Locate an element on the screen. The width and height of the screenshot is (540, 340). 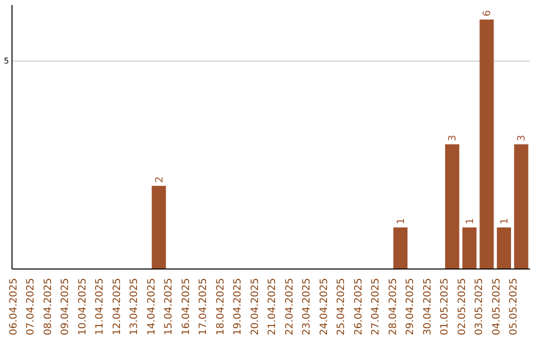
x-tick-label: 22.04.2025 is located at coordinates (290, 307).